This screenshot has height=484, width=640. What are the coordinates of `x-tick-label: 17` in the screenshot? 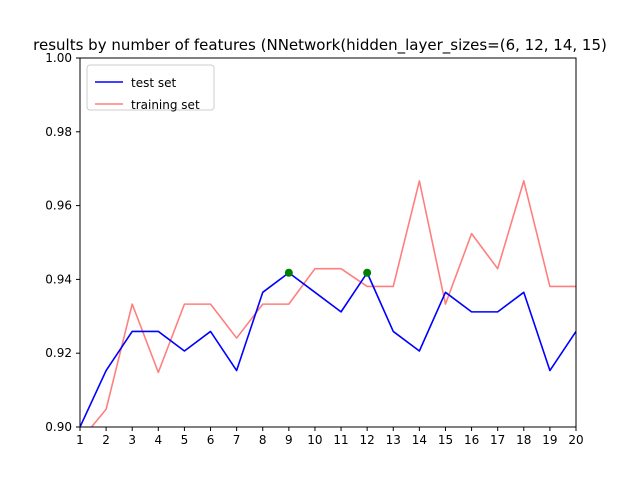 It's located at (497, 440).